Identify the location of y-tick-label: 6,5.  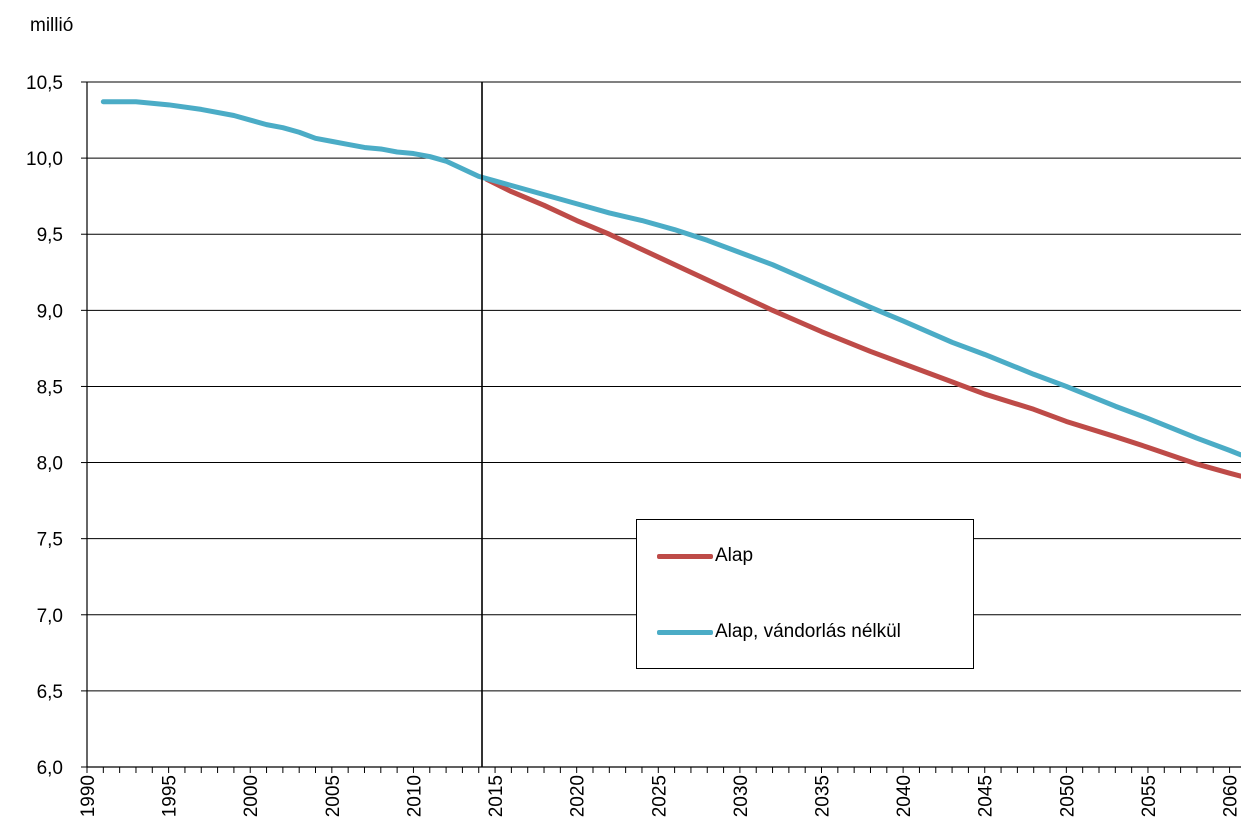
(50, 692).